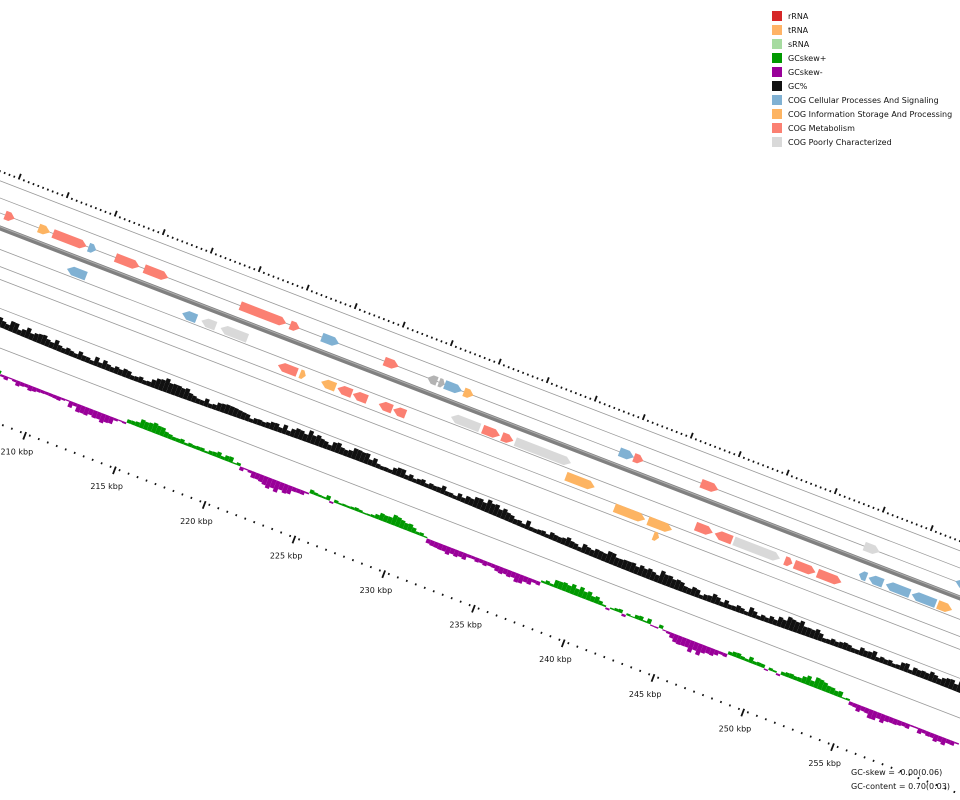  What do you see at coordinates (798, 16) in the screenshot?
I see `legend-label: rRNA` at bounding box center [798, 16].